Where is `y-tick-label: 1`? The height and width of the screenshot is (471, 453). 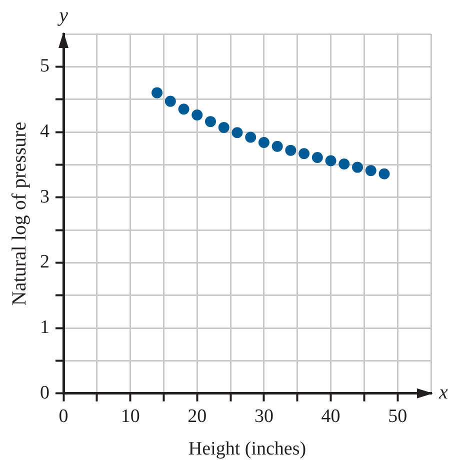 y-tick-label: 1 is located at coordinates (45, 327).